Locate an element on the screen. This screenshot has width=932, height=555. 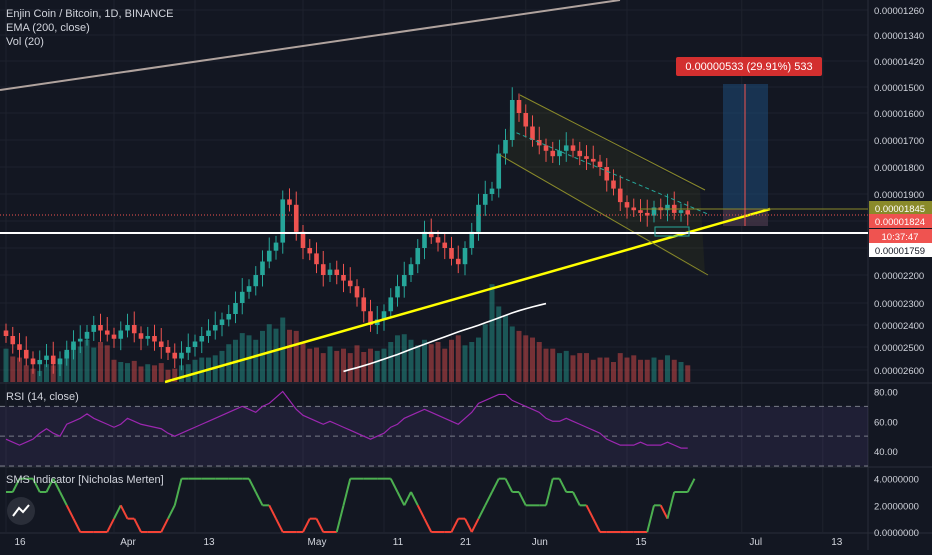
time-tick-label: Jul is located at coordinates (755, 542).